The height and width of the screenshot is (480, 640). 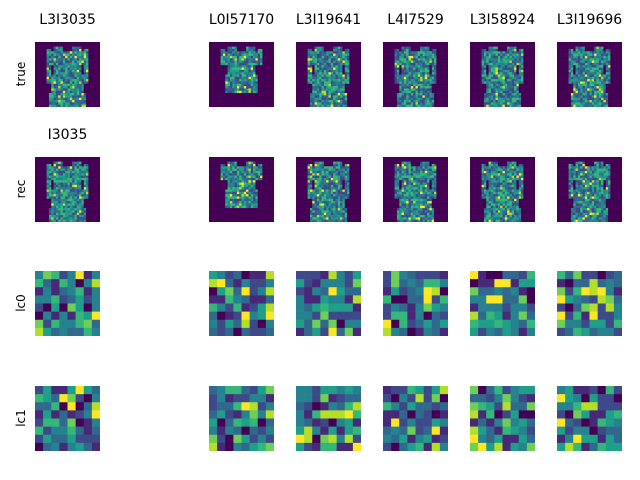 What do you see at coordinates (415, 20) in the screenshot?
I see `column-title-3: L4I7529` at bounding box center [415, 20].